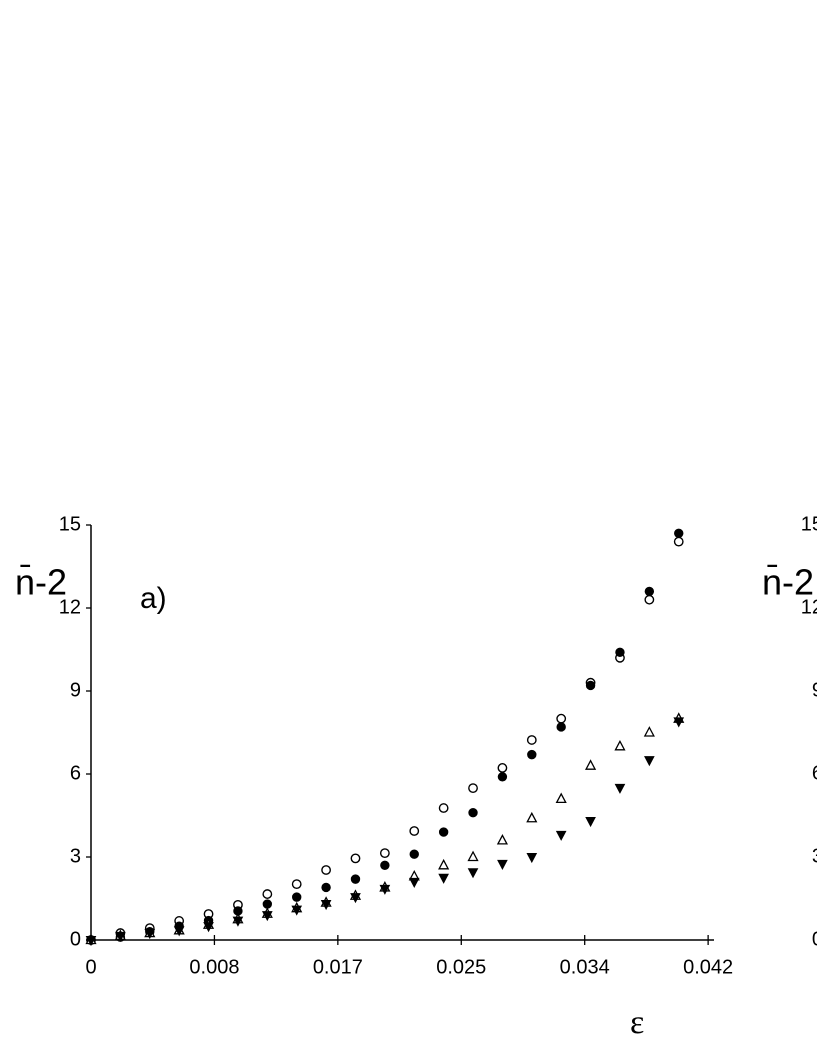 This screenshot has width=817, height=1058. I want to click on x-tick-label: 0.042, so click(708, 967).